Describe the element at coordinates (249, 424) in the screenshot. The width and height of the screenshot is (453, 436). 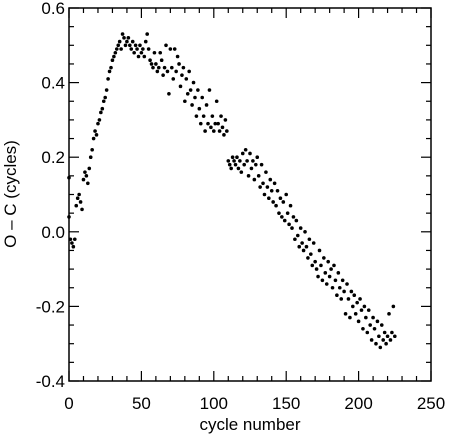
I see `x-axis-title: cycle number` at that location.